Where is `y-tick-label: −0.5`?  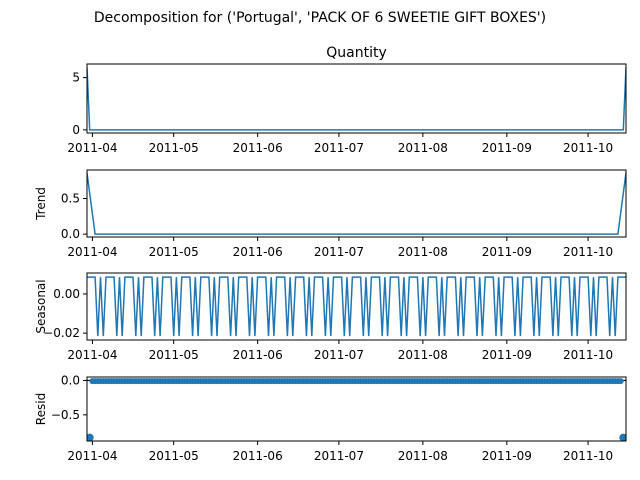 y-tick-label: −0.5 is located at coordinates (65, 415).